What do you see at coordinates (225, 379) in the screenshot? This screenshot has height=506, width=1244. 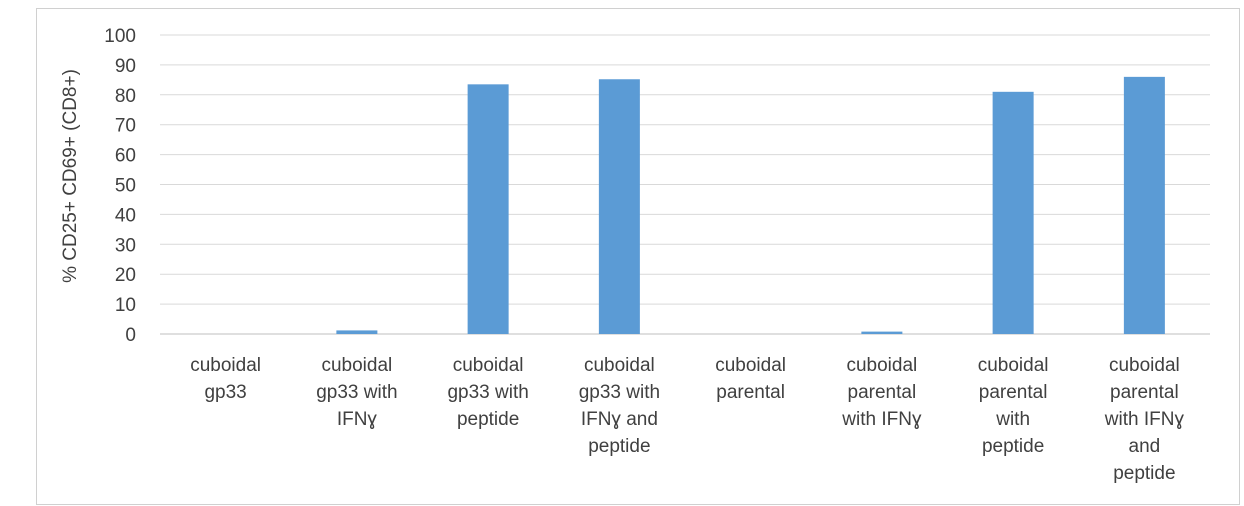 I see `x-category-label: cuboidal gp33` at bounding box center [225, 379].